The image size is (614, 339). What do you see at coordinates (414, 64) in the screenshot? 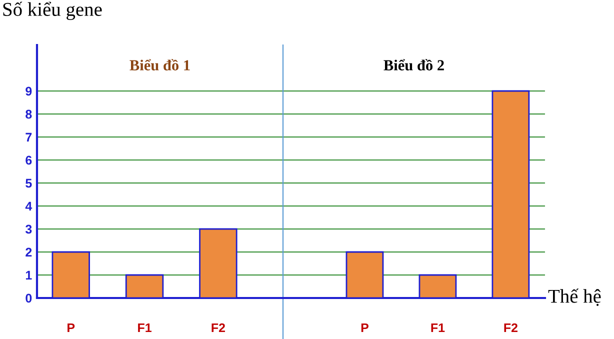
I see `text: Biểu đồ 2` at bounding box center [414, 64].